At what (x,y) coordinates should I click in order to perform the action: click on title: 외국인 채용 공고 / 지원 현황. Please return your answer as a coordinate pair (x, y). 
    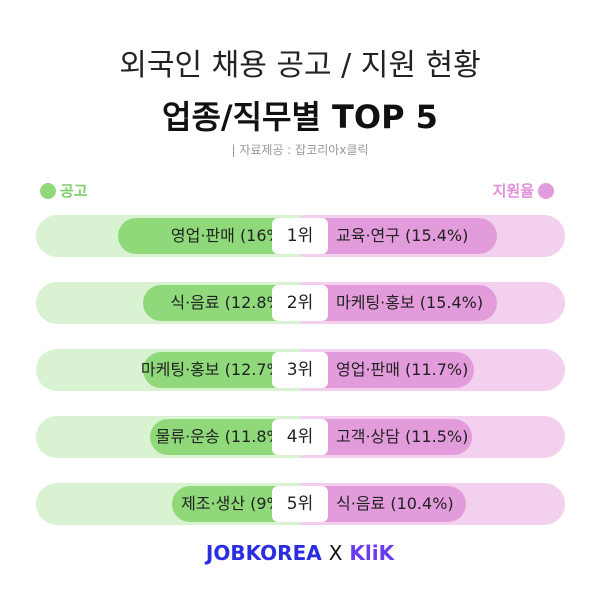
    Looking at the image, I should click on (300, 65).